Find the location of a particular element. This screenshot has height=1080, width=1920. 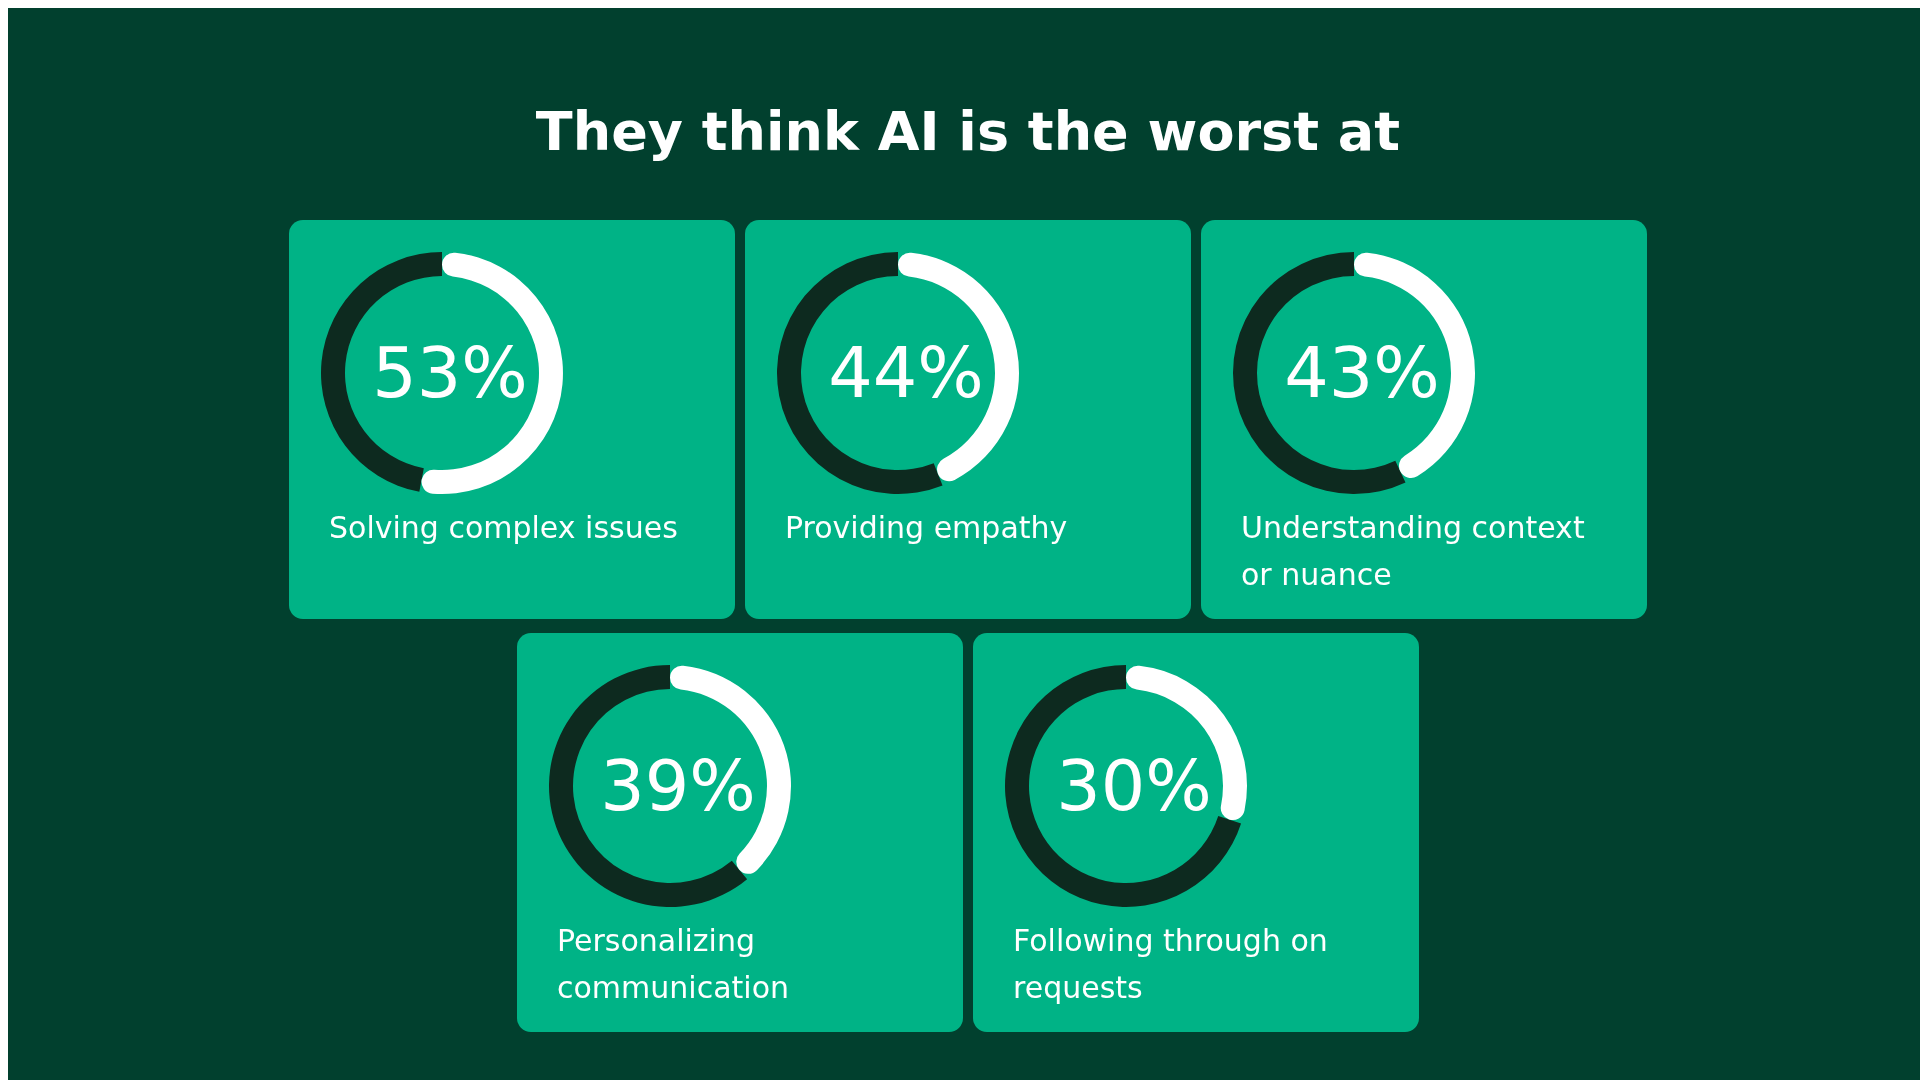

data-label: 44% is located at coordinates (906, 373).